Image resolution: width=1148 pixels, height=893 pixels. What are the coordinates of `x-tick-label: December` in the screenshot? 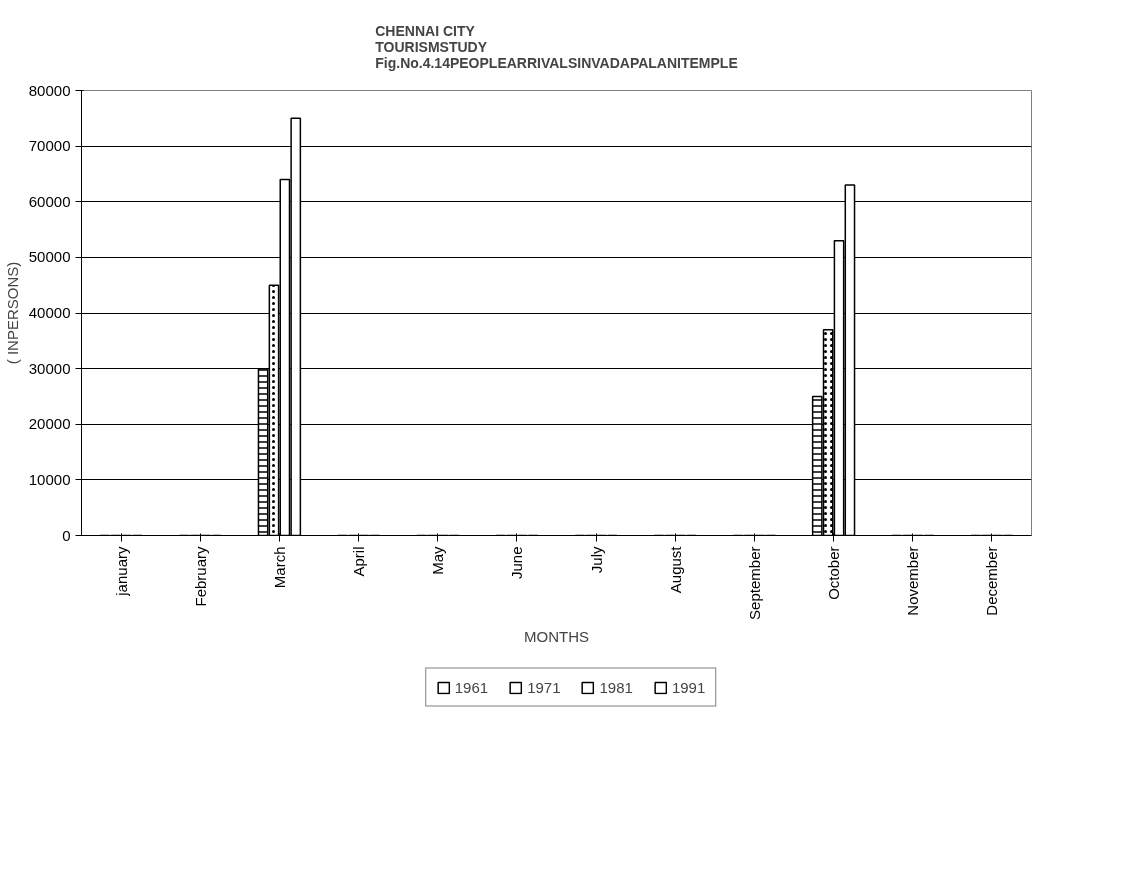 It's located at (992, 581).